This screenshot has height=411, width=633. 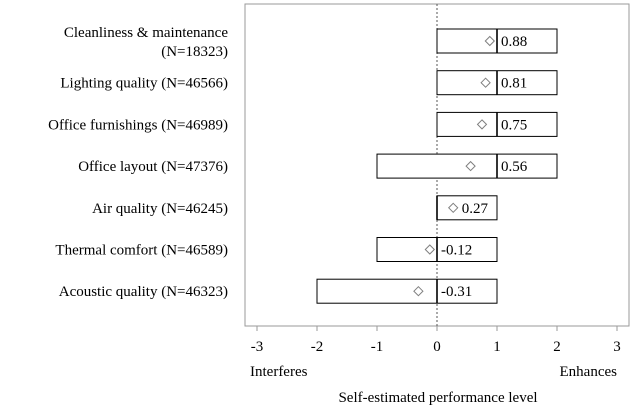 What do you see at coordinates (194, 52) in the screenshot?
I see `category-label: (N=18323)` at bounding box center [194, 52].